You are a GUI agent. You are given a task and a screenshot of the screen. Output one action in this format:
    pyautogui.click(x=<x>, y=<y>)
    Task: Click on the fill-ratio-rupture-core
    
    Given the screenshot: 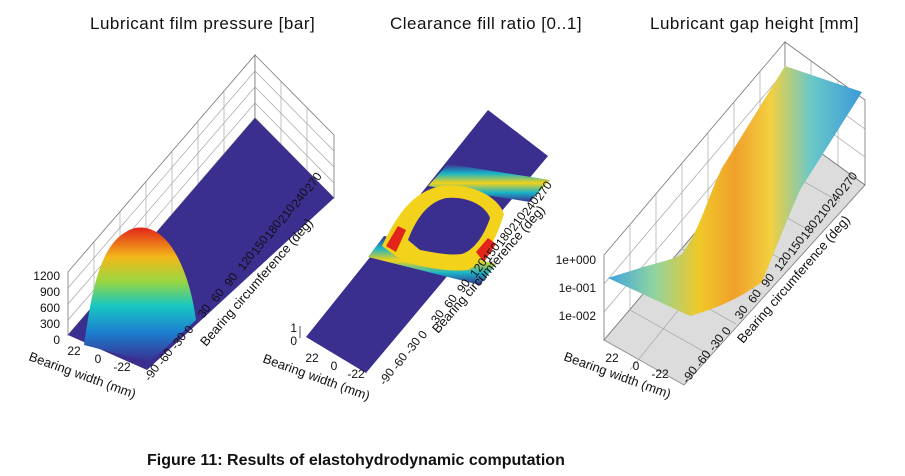 What is the action you would take?
    pyautogui.click(x=449, y=226)
    